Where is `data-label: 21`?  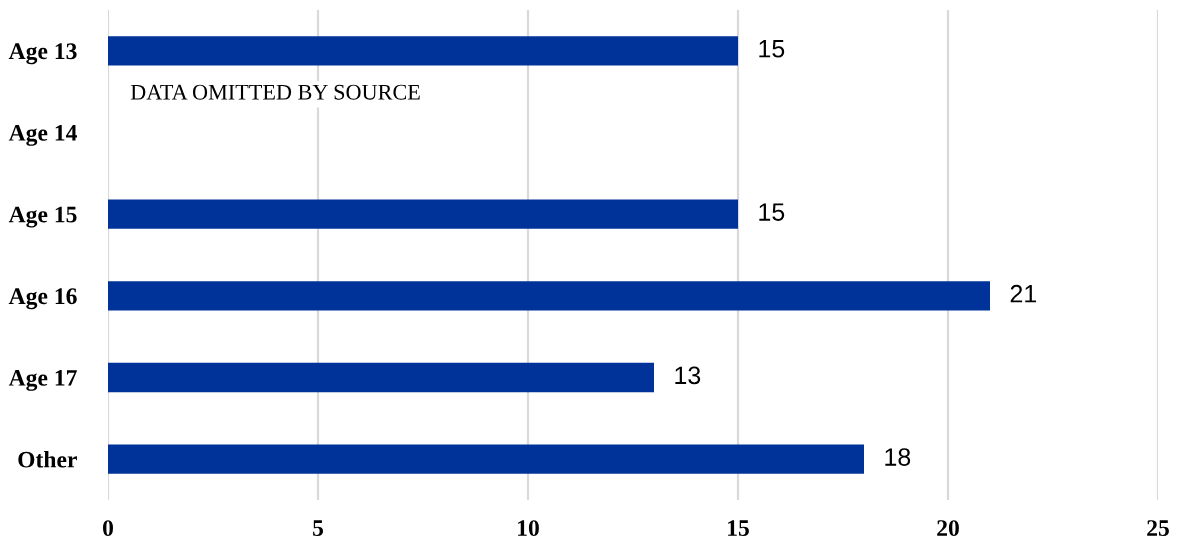
data-label: 21 is located at coordinates (1023, 293).